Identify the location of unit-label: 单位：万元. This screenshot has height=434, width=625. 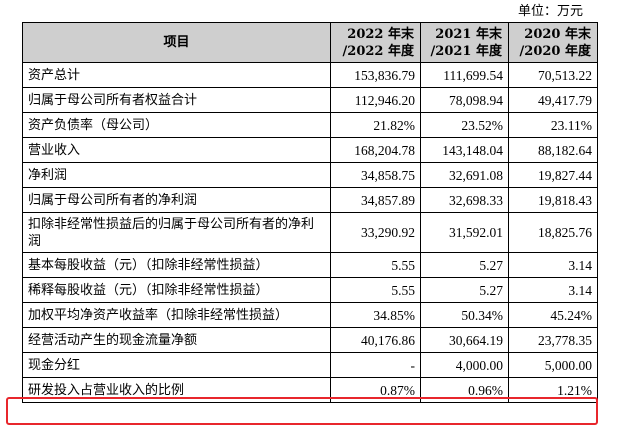
(550, 11).